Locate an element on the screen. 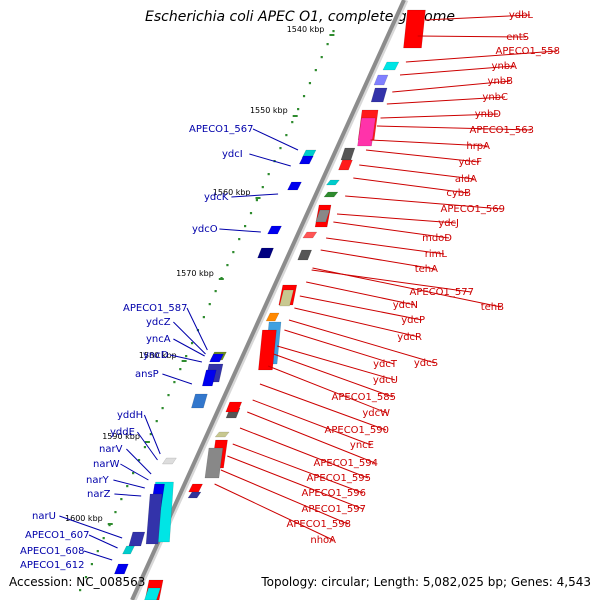  forward-gene-label: APECO1_569 is located at coordinates (473, 209).